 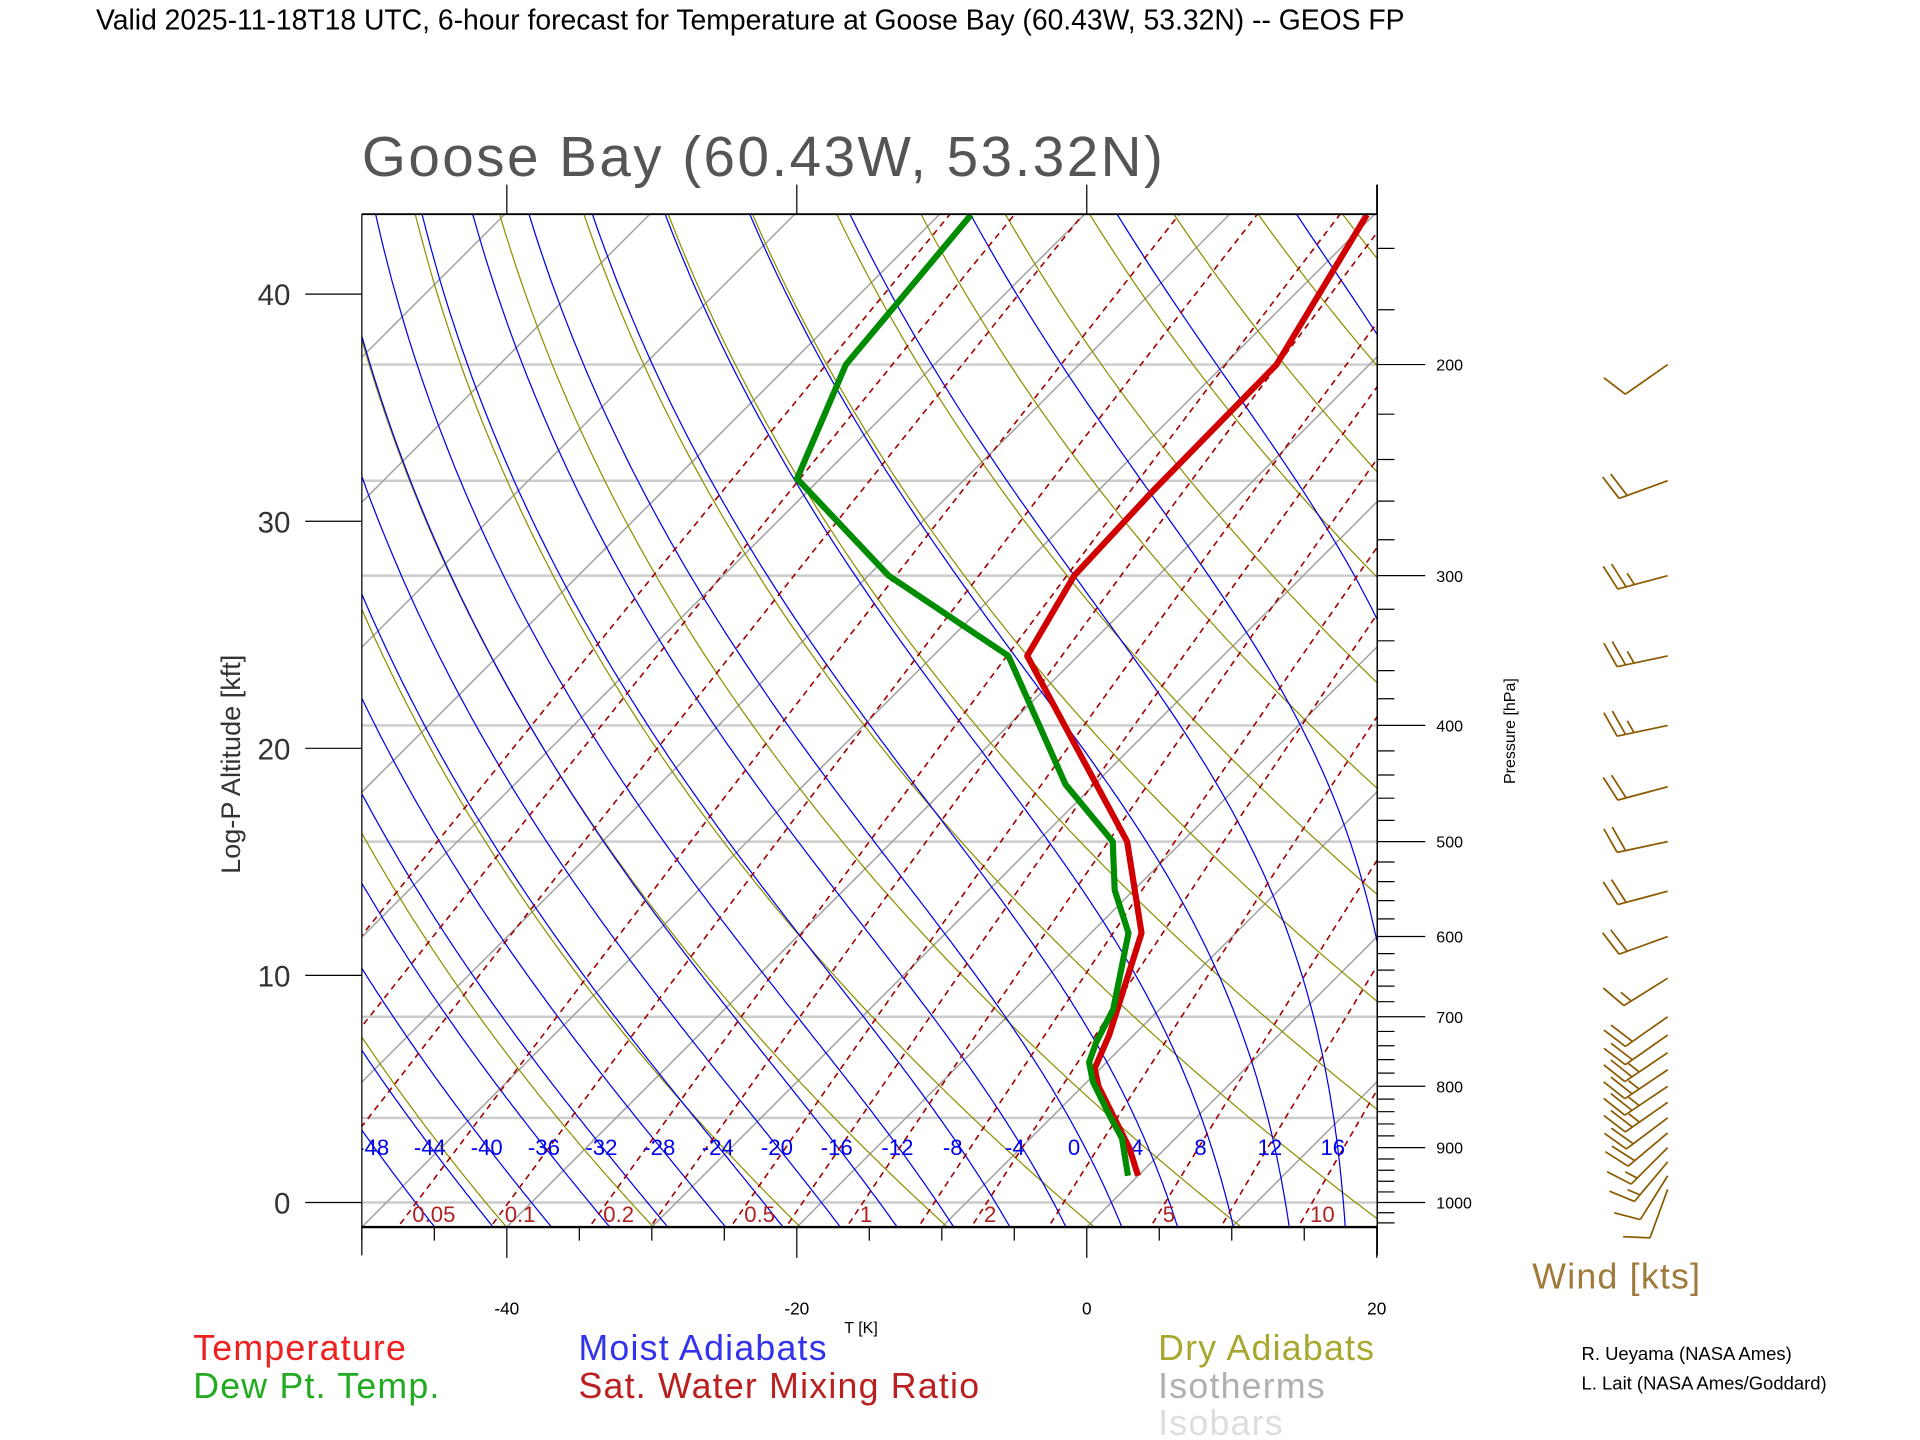 What do you see at coordinates (230, 764) in the screenshot?
I see `y-axis-label: Log-P Altitude [kft]` at bounding box center [230, 764].